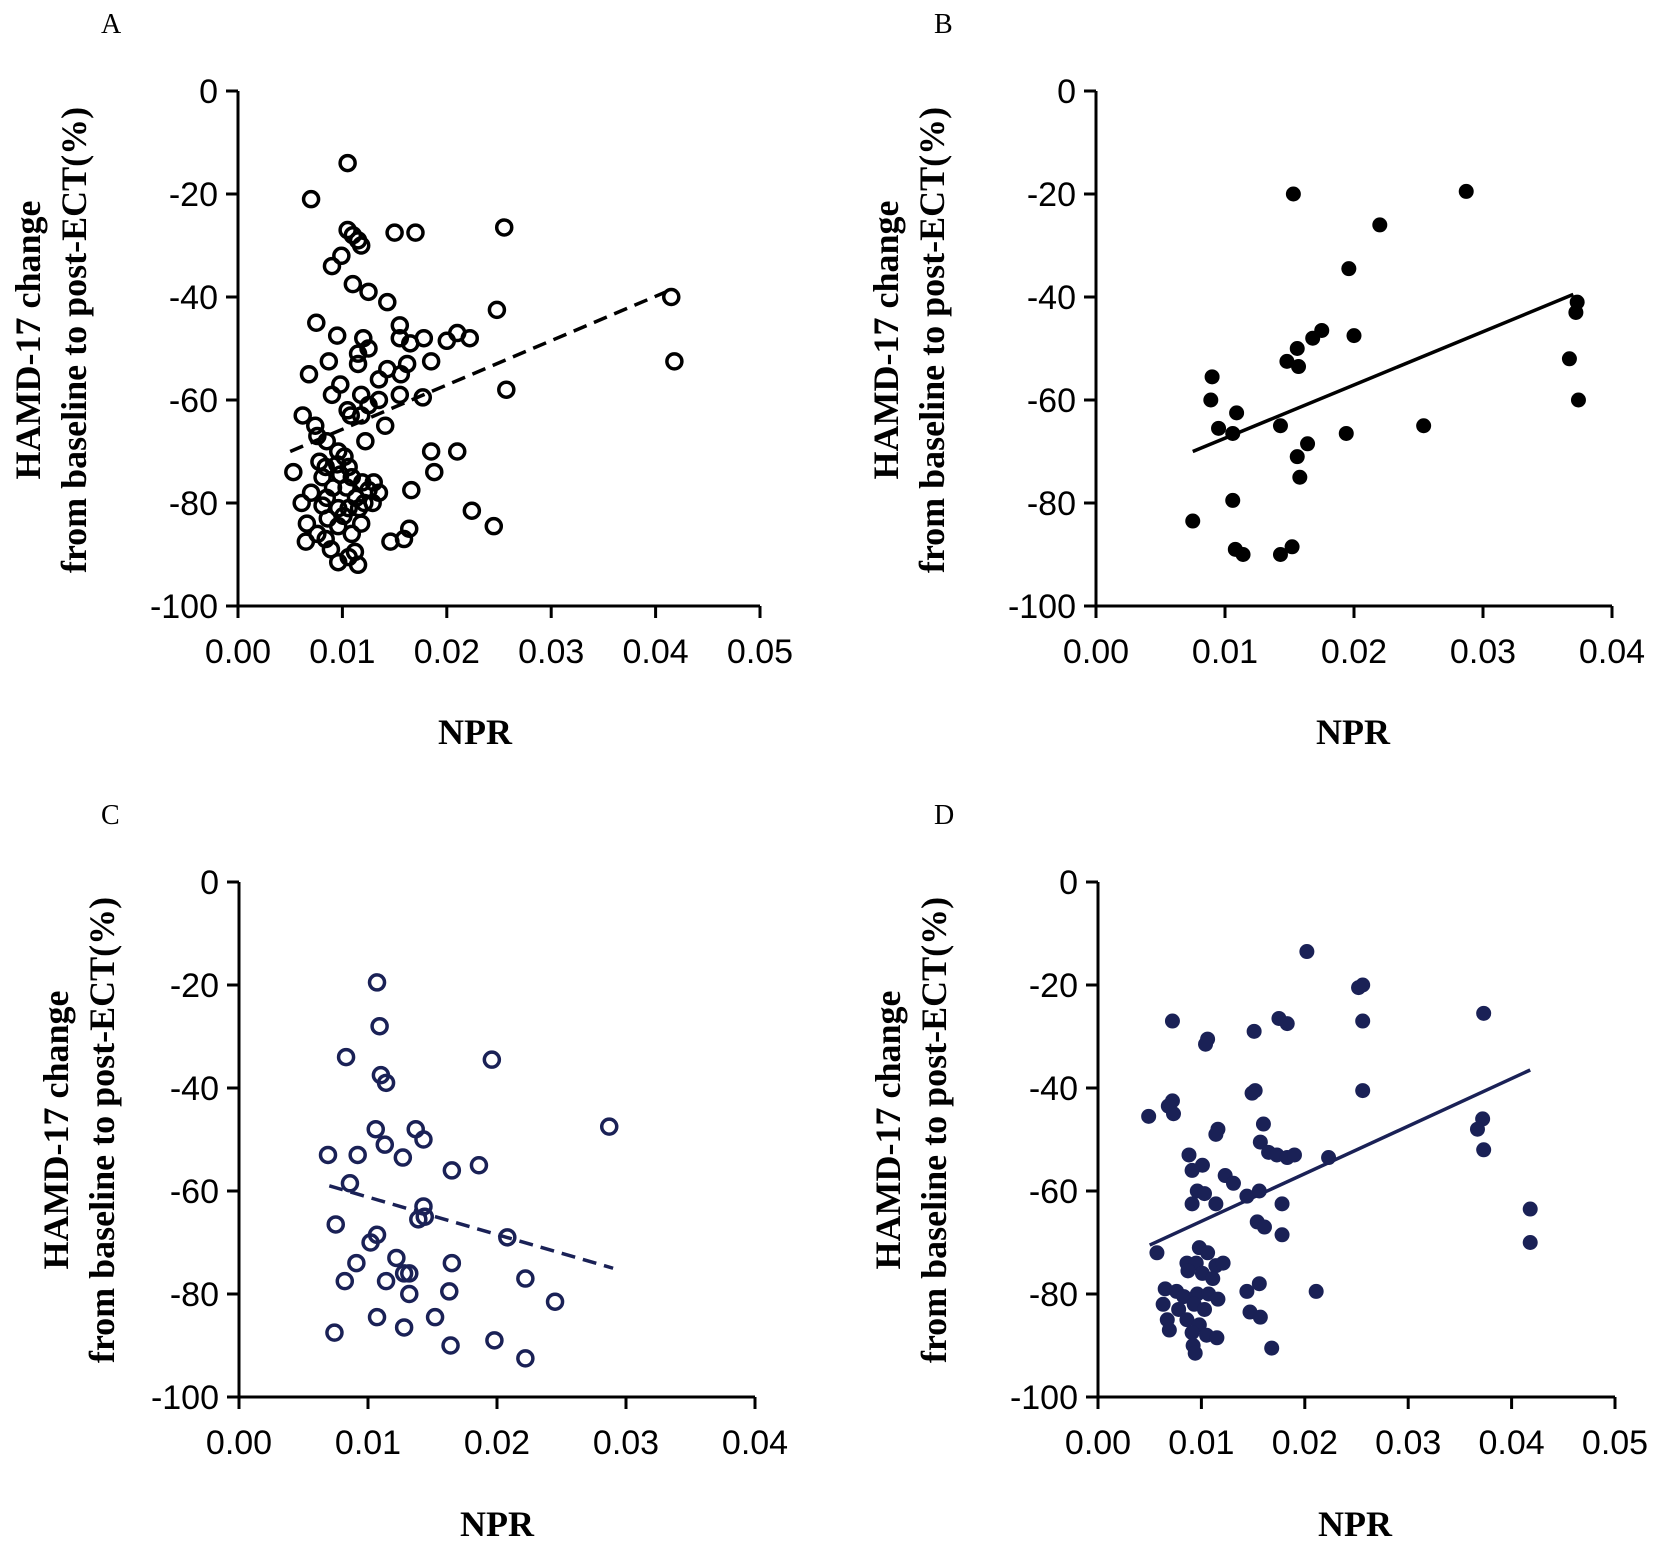  Describe the element at coordinates (28, 339) in the screenshot. I see `panel-a-ylabel-line1: HAMD-17 change` at that location.